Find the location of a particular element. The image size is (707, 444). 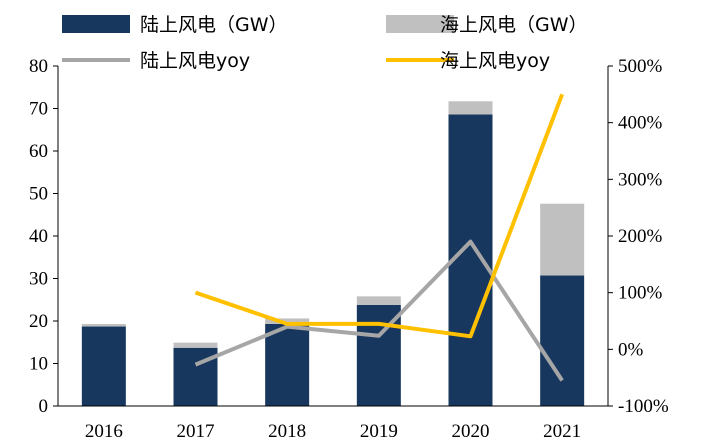

left-tick-label: 50 is located at coordinates (38, 194).